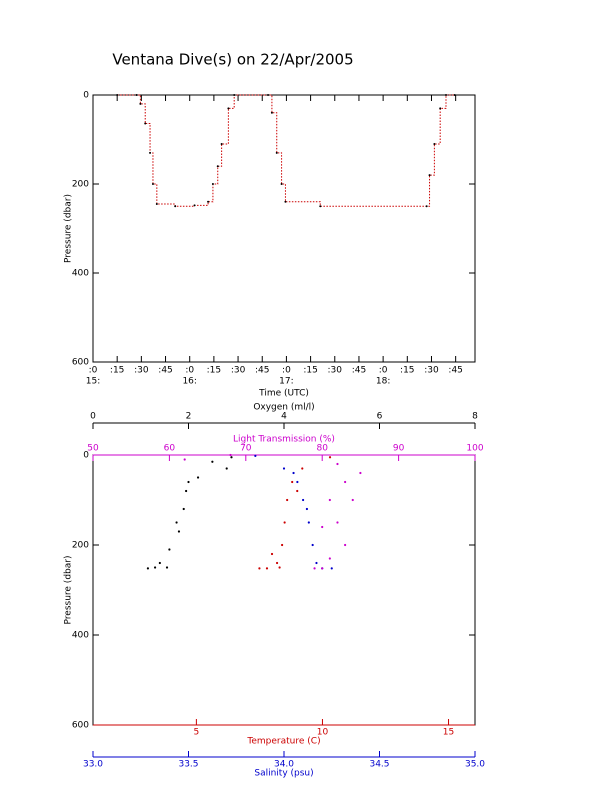 This screenshot has width=612, height=785. I want to click on x-tick-label: 33.5, so click(188, 765).